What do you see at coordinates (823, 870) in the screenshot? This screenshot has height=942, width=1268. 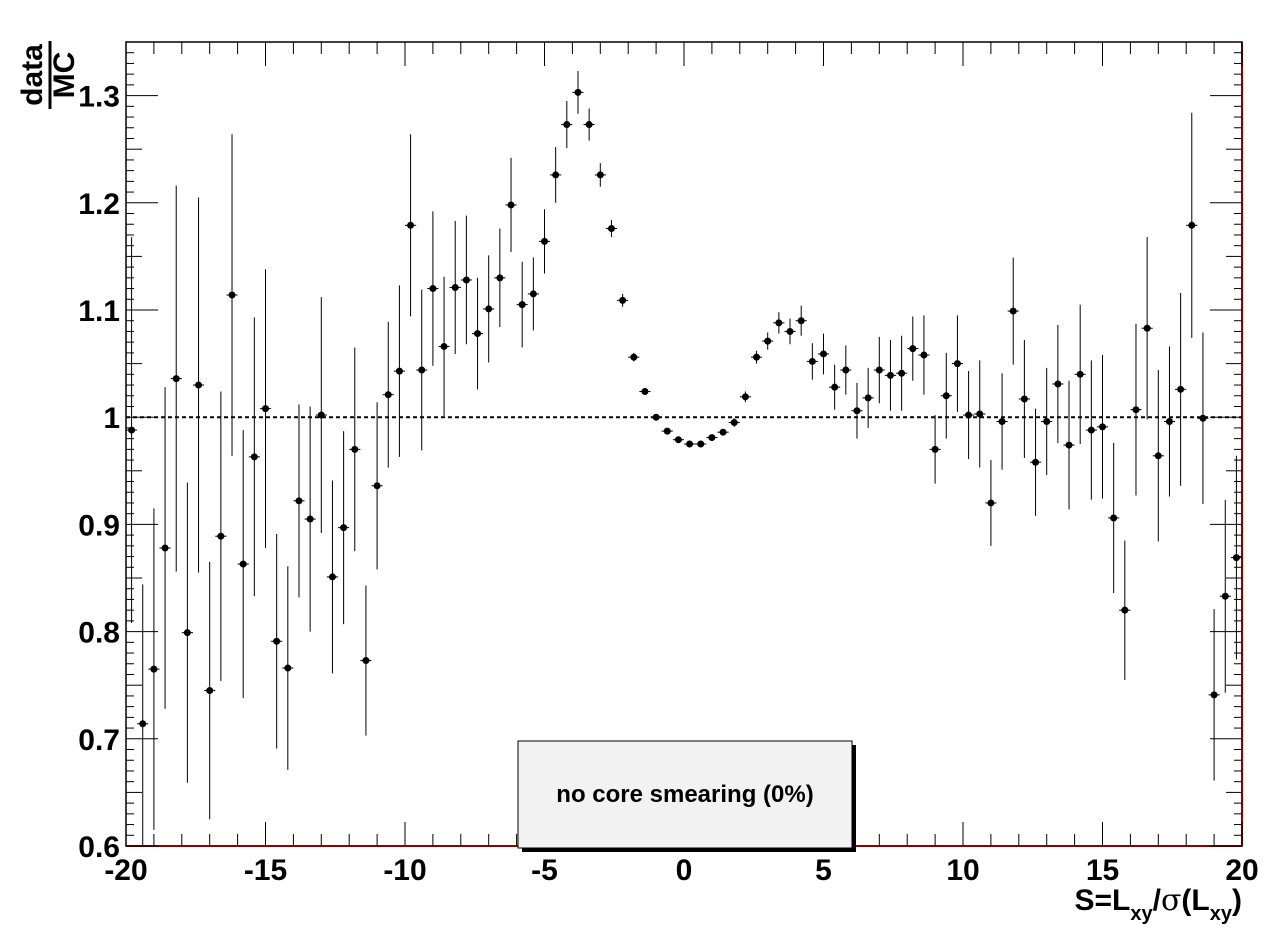 I see `x-tick-label: 5` at bounding box center [823, 870].